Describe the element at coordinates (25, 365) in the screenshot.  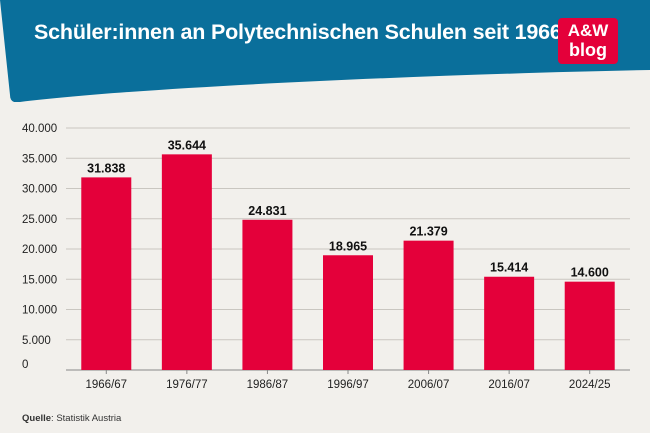
I see `y-tick-label: 0` at that location.